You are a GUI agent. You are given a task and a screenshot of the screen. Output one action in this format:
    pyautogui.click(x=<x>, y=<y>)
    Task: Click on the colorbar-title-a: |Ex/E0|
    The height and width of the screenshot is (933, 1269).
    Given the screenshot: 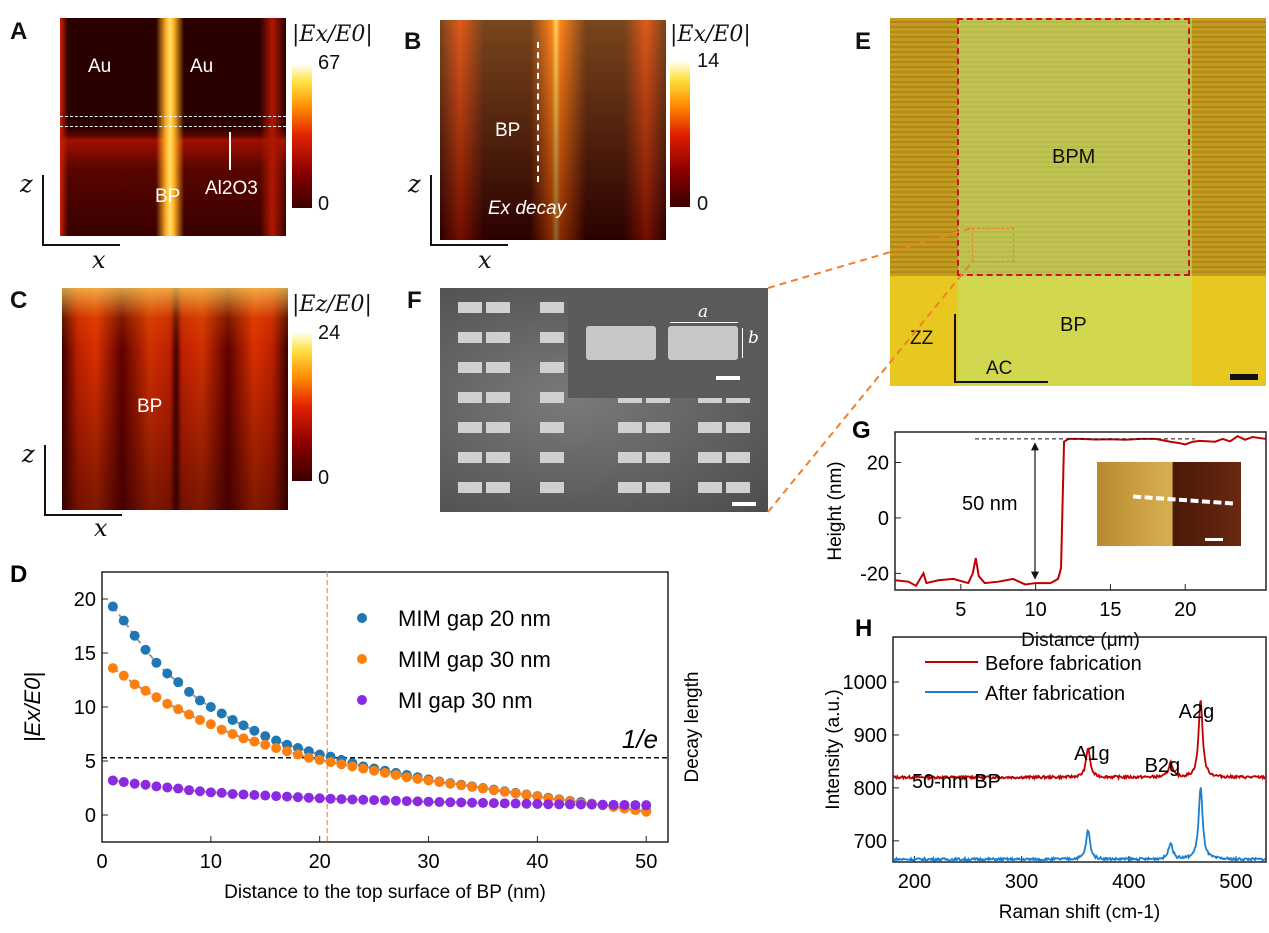 What is the action you would take?
    pyautogui.click(x=332, y=34)
    